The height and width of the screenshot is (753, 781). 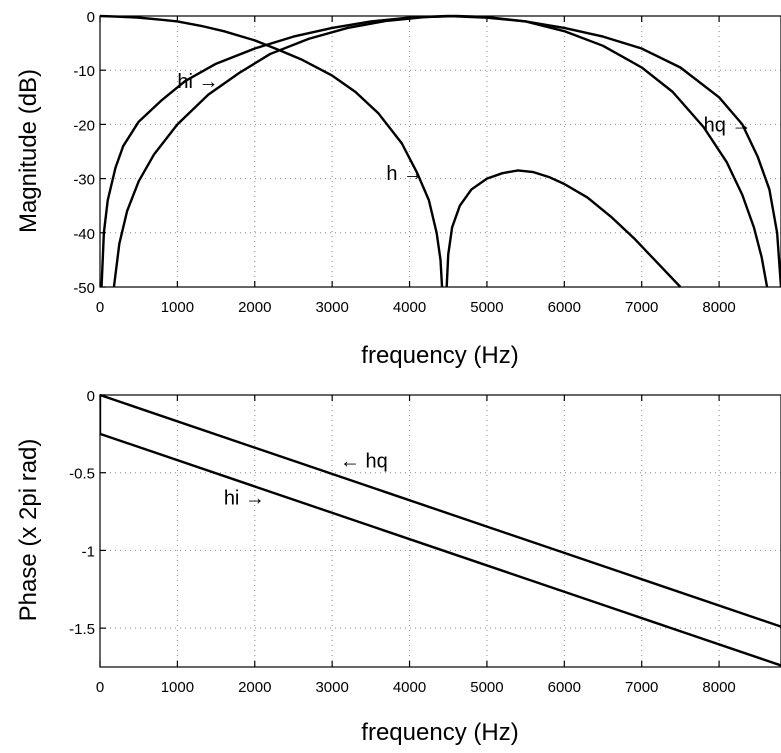 I want to click on magnitude-annotation: hq →, so click(x=728, y=125).